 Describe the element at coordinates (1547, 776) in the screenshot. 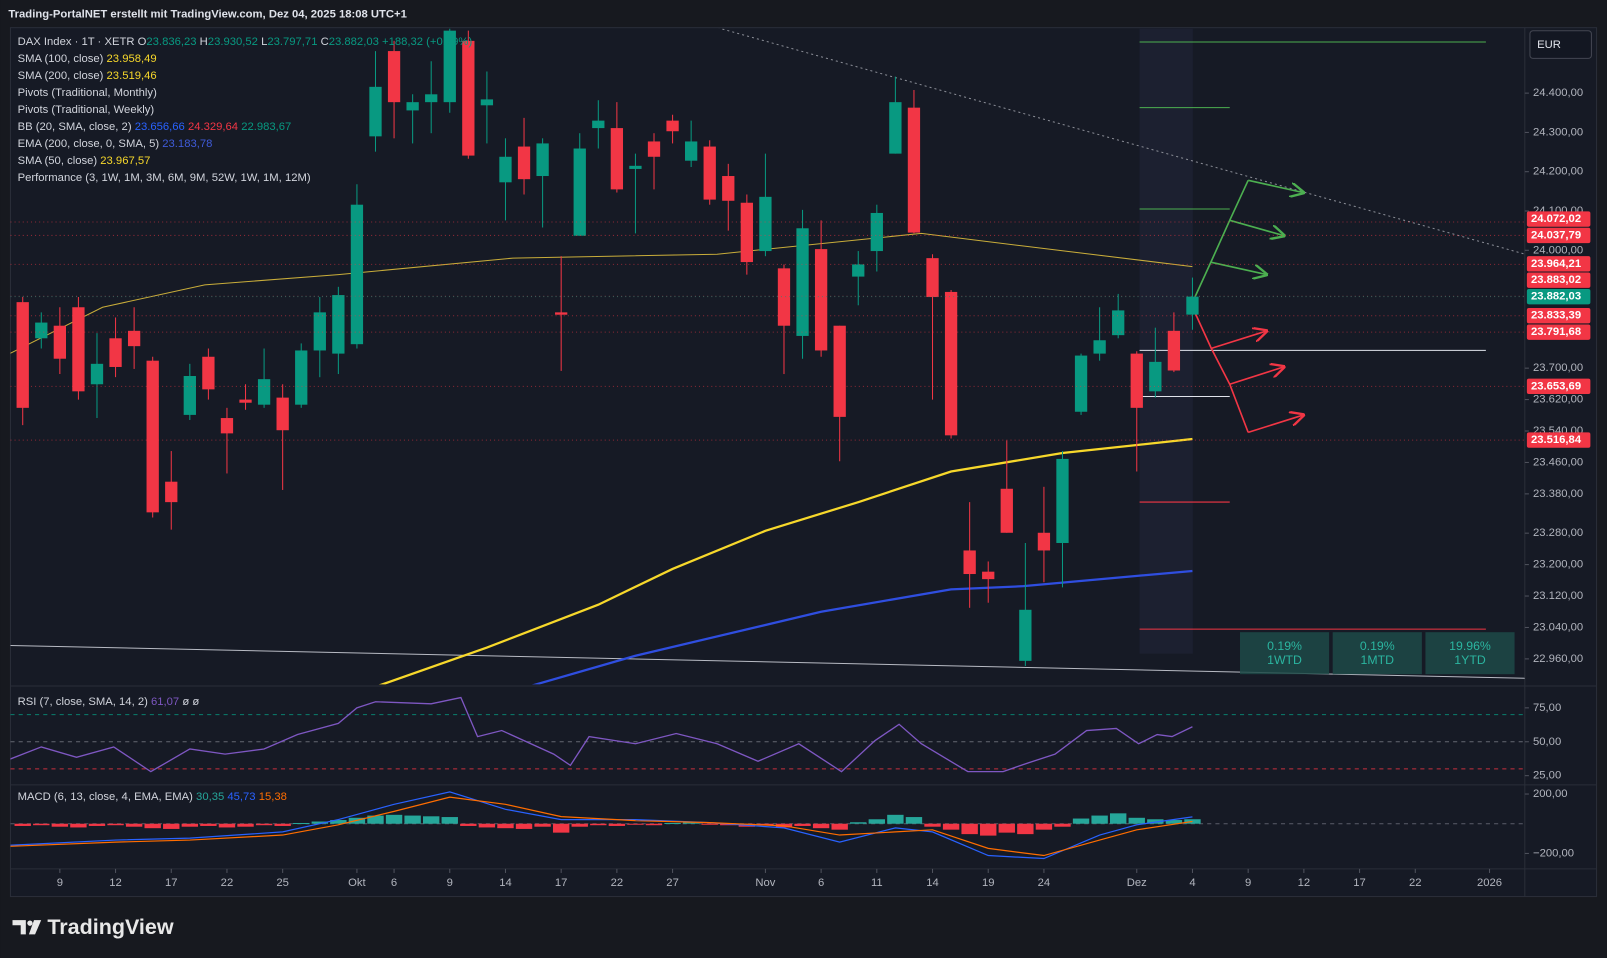

I see `y-tick-label: 25,00` at that location.